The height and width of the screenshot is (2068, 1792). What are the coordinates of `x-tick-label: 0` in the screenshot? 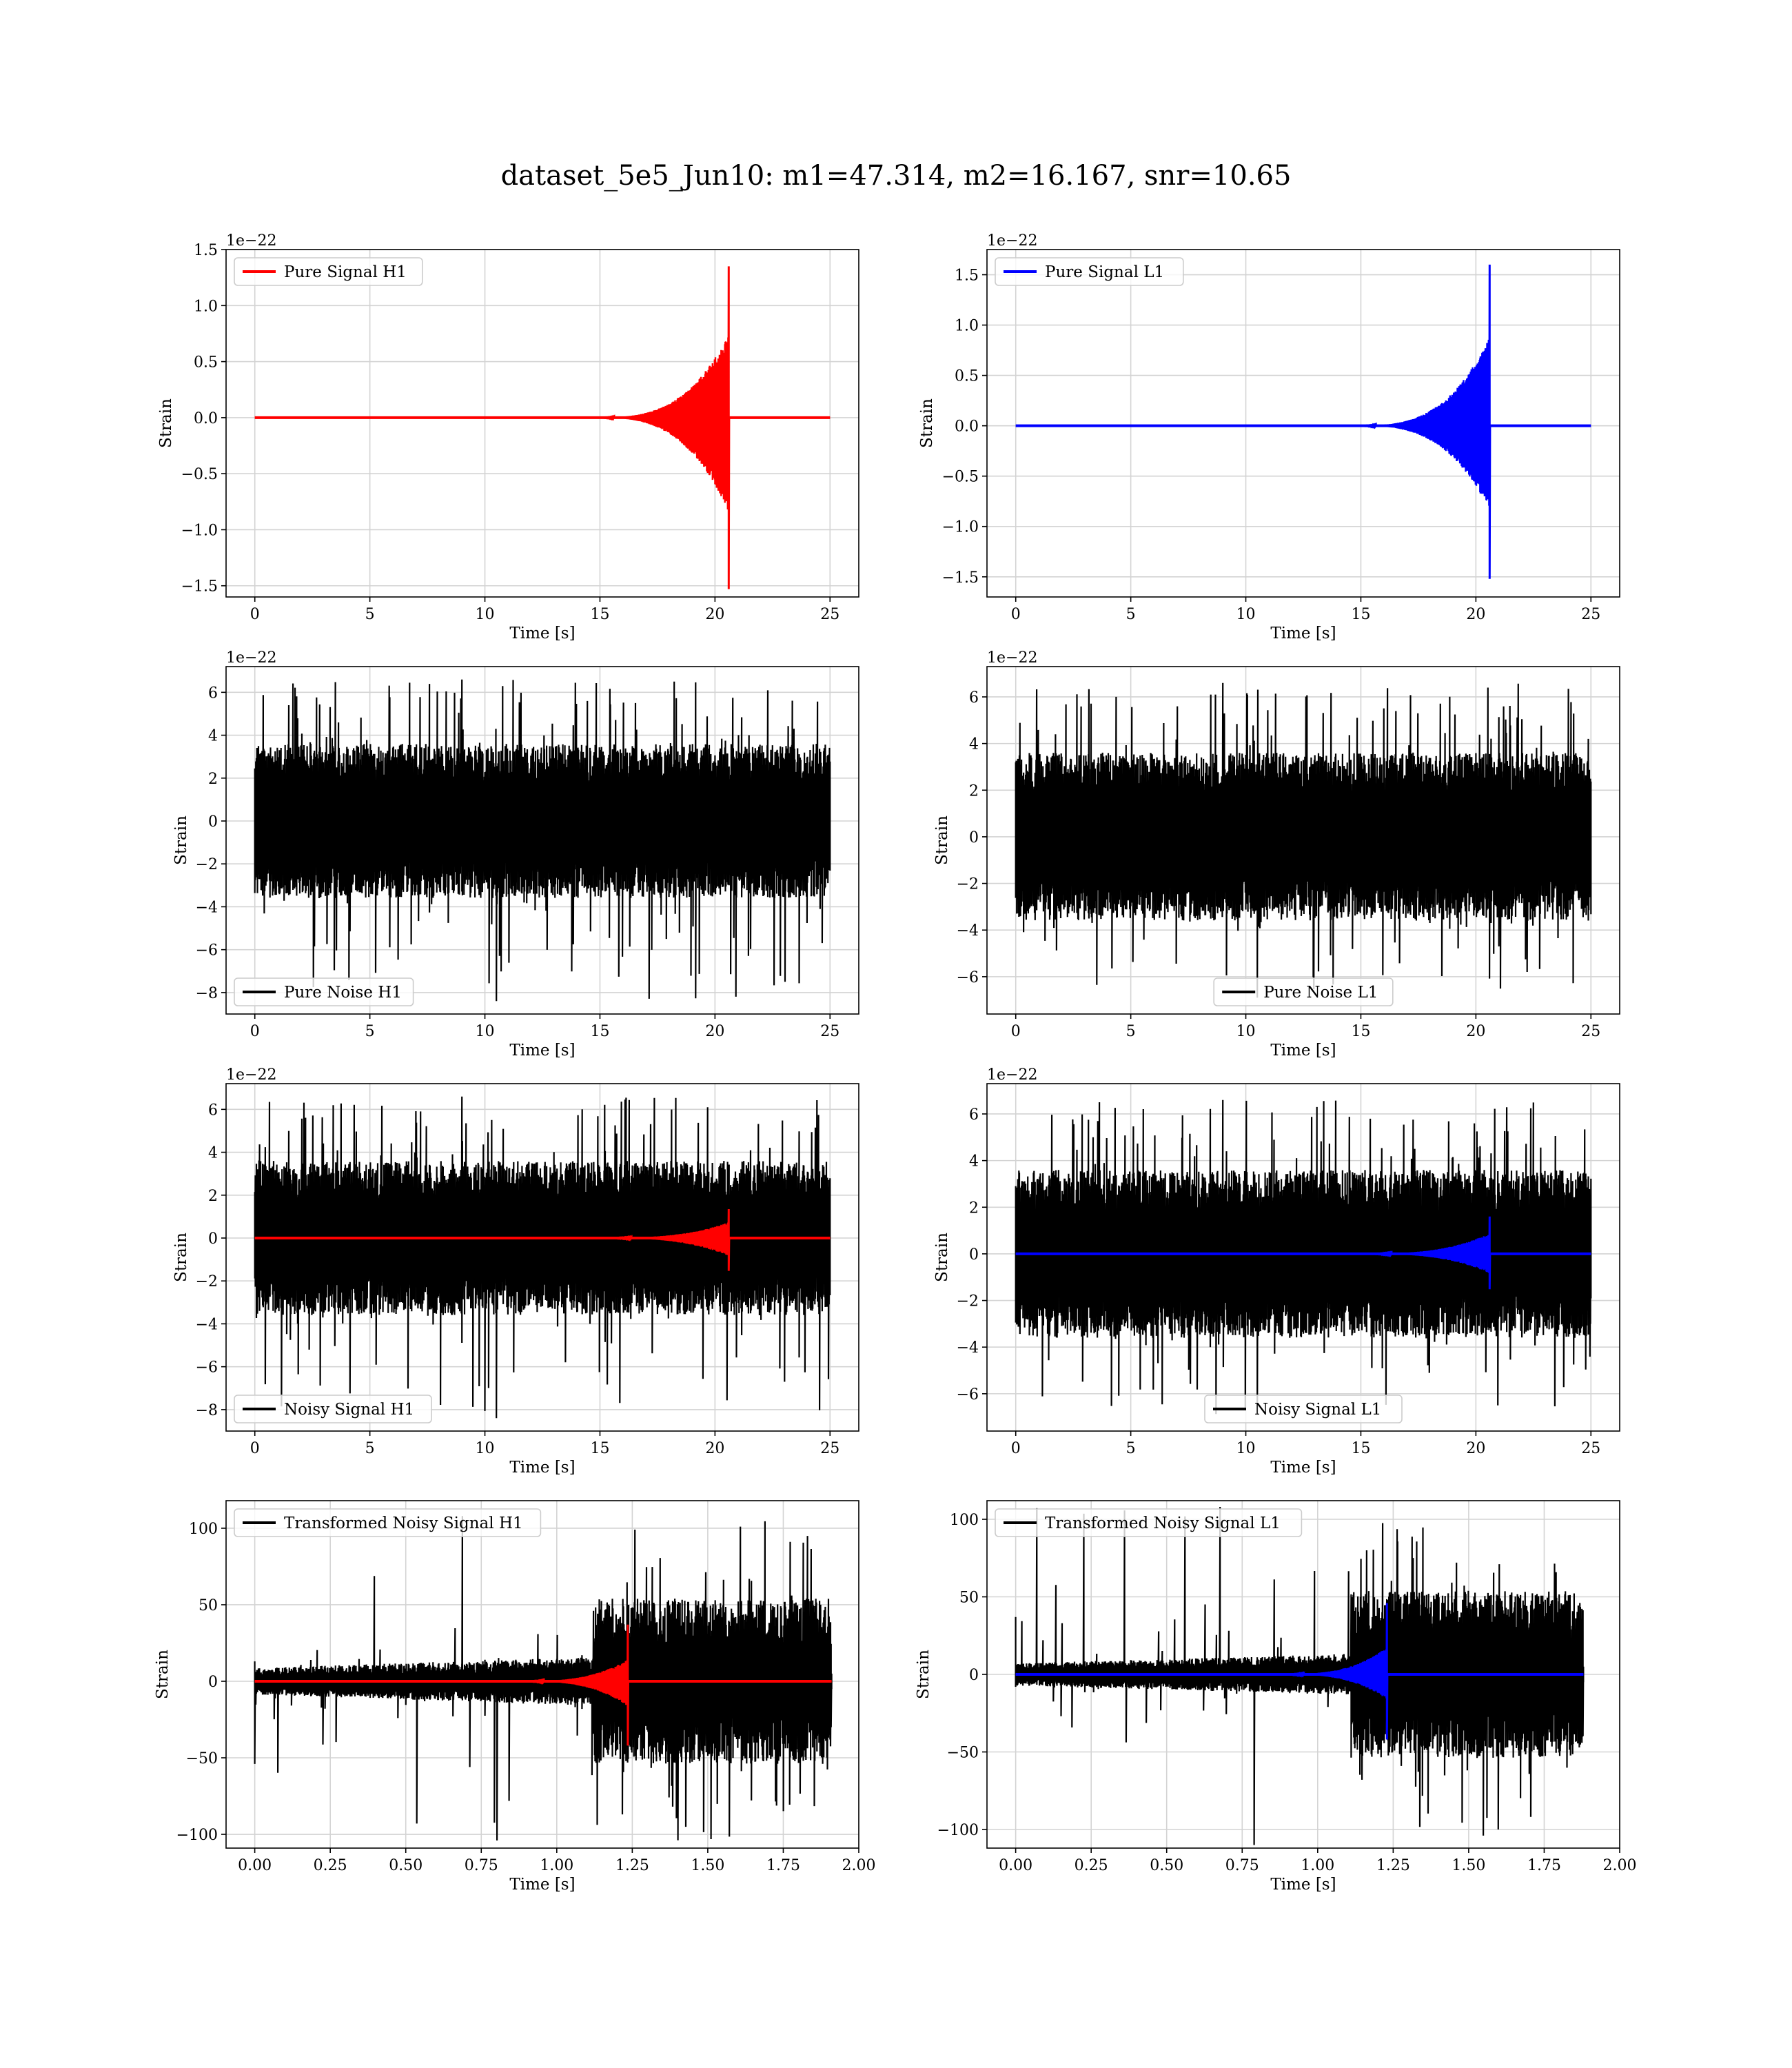 It's located at (255, 1031).